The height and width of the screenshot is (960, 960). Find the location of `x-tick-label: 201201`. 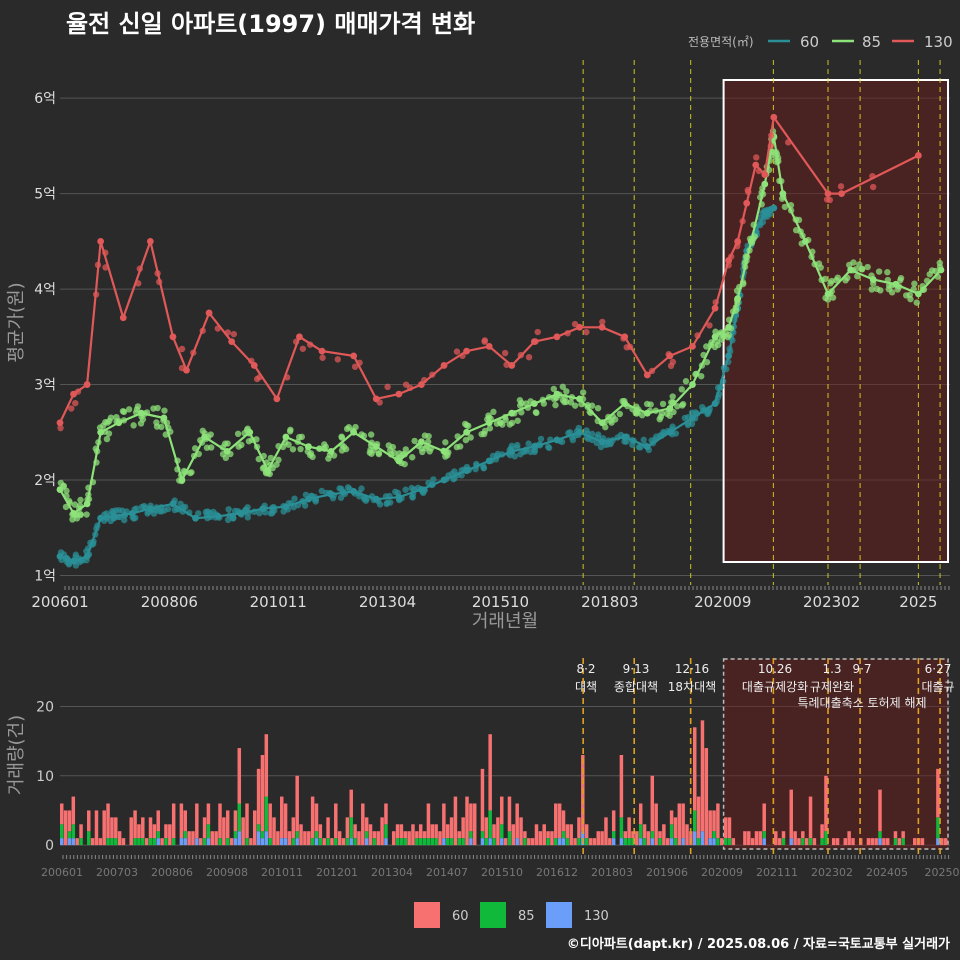

x-tick-label: 201201 is located at coordinates (337, 872).